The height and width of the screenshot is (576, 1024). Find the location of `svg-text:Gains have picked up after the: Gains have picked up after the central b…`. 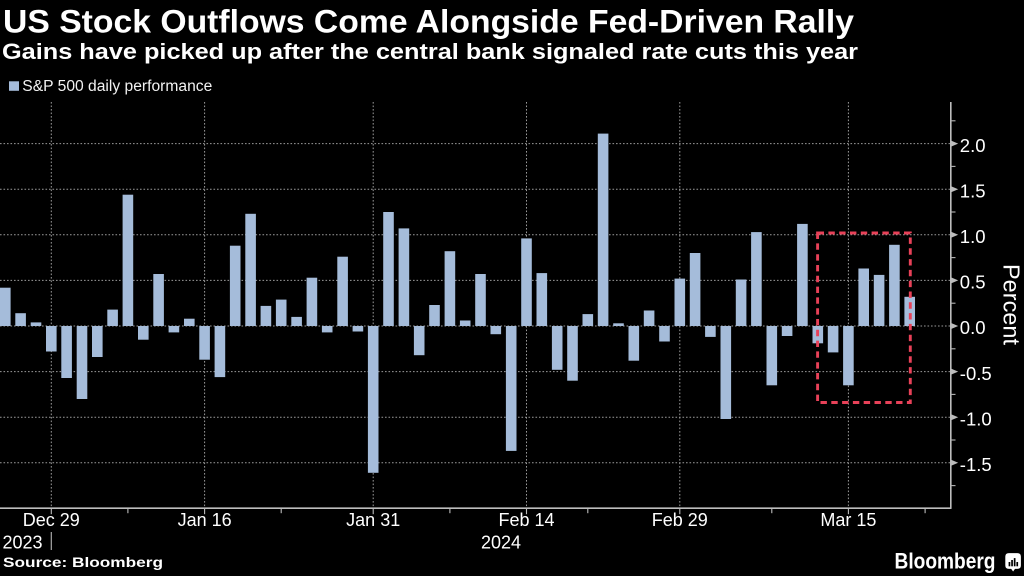

svg-text:Gains have picked up after the: Gains have picked up after the central b… is located at coordinates (430, 51).